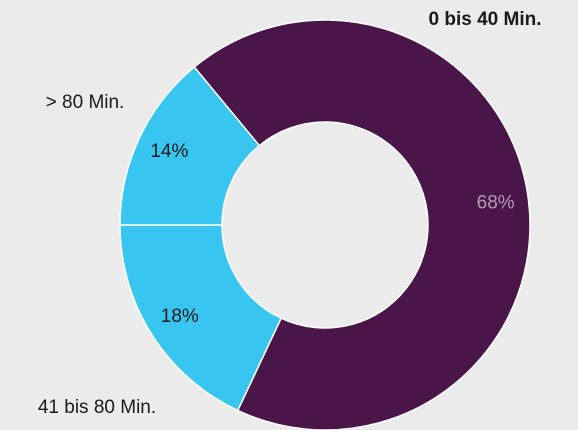  I want to click on category-label: > 80 Min., so click(85, 102).